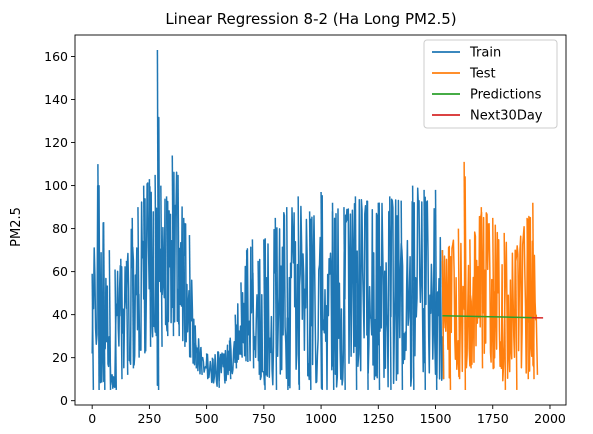  I want to click on y-tick-label: 0, so click(64, 400).